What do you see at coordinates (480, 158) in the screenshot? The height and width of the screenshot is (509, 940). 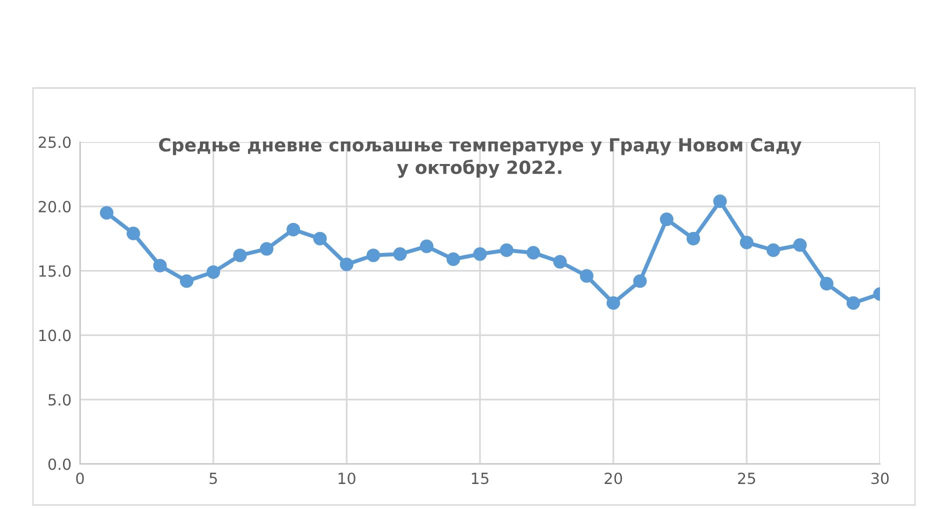 I see `chart-title: Средње дневне спољашње температуре у Граду Новом Саду у октобру 2022.` at bounding box center [480, 158].